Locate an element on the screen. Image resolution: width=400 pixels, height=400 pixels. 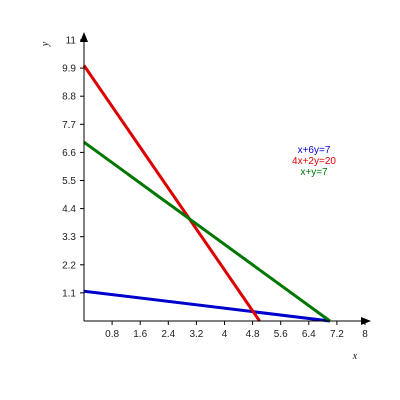
y-tick-label: 7.7 is located at coordinates (69, 125).